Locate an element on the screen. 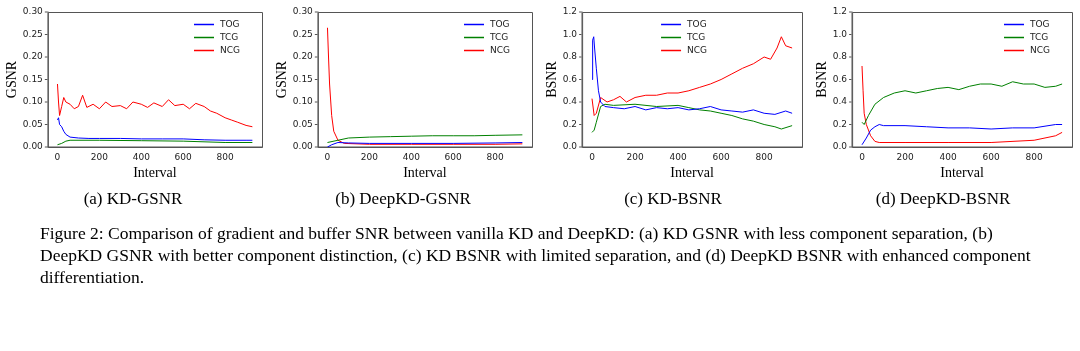  text: (a) KD-GSNR is located at coordinates (133, 199).